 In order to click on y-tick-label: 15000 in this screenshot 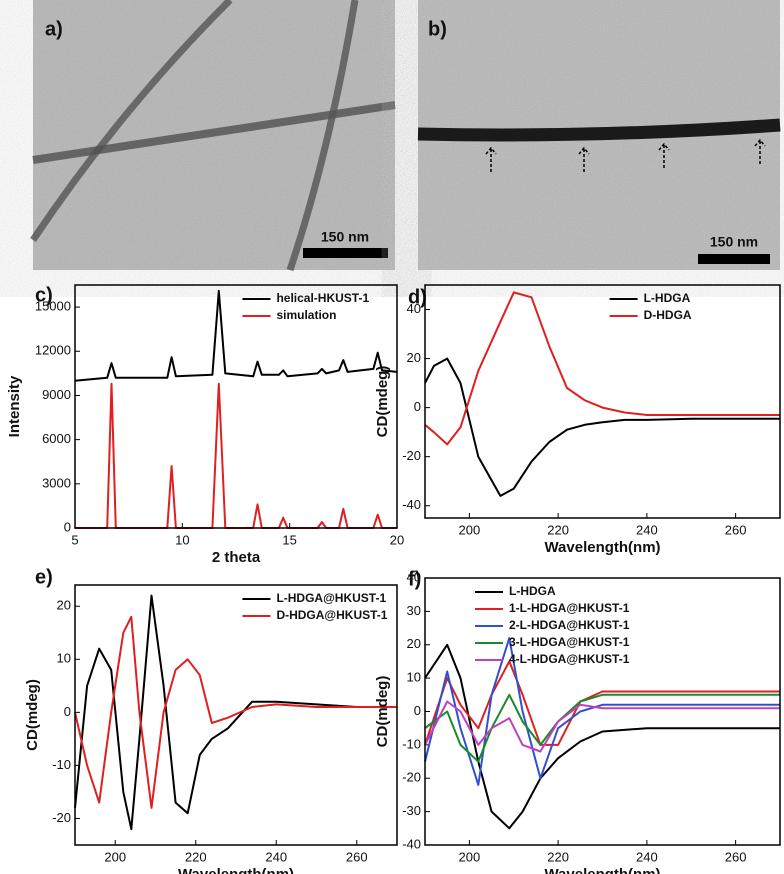, I will do `click(53, 306)`.